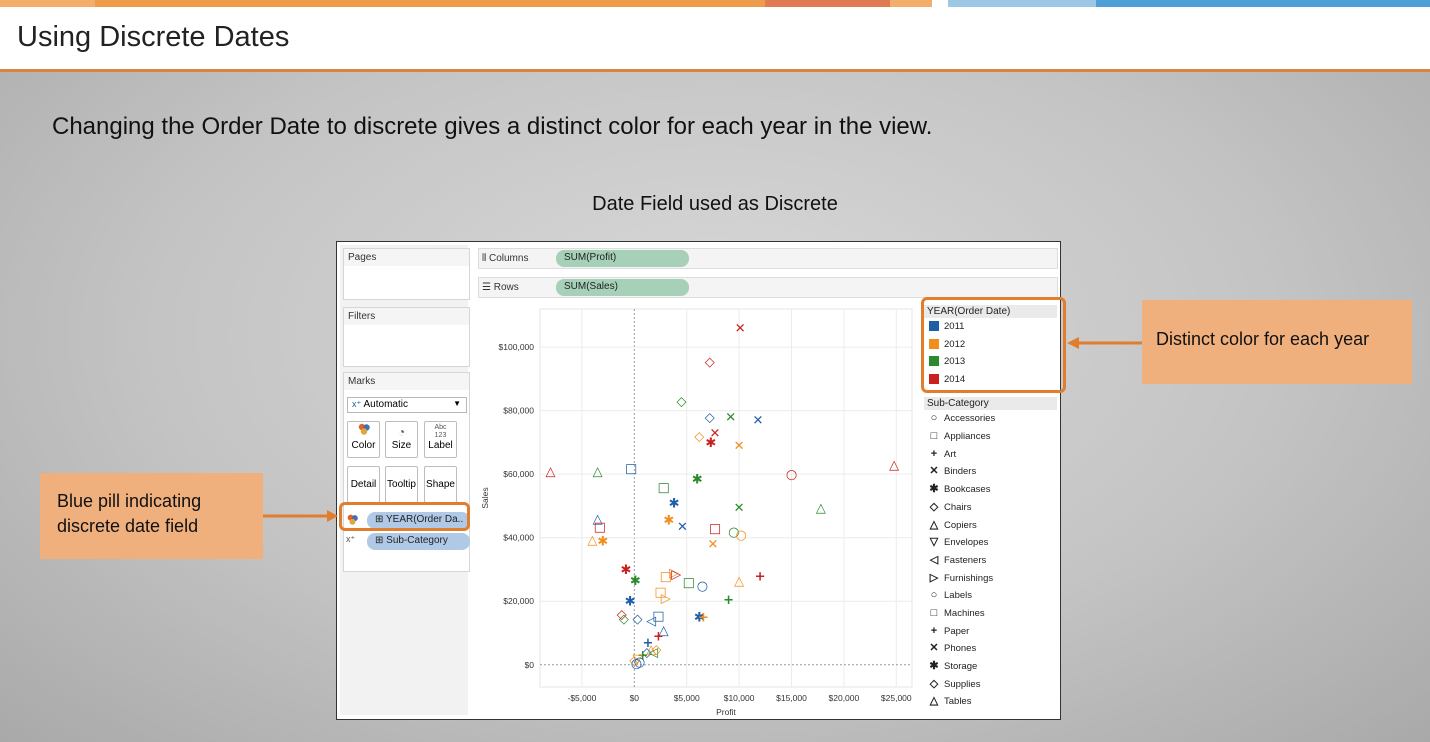 Image resolution: width=1430 pixels, height=742 pixels. I want to click on year-legend-item: 2014, so click(990, 380).